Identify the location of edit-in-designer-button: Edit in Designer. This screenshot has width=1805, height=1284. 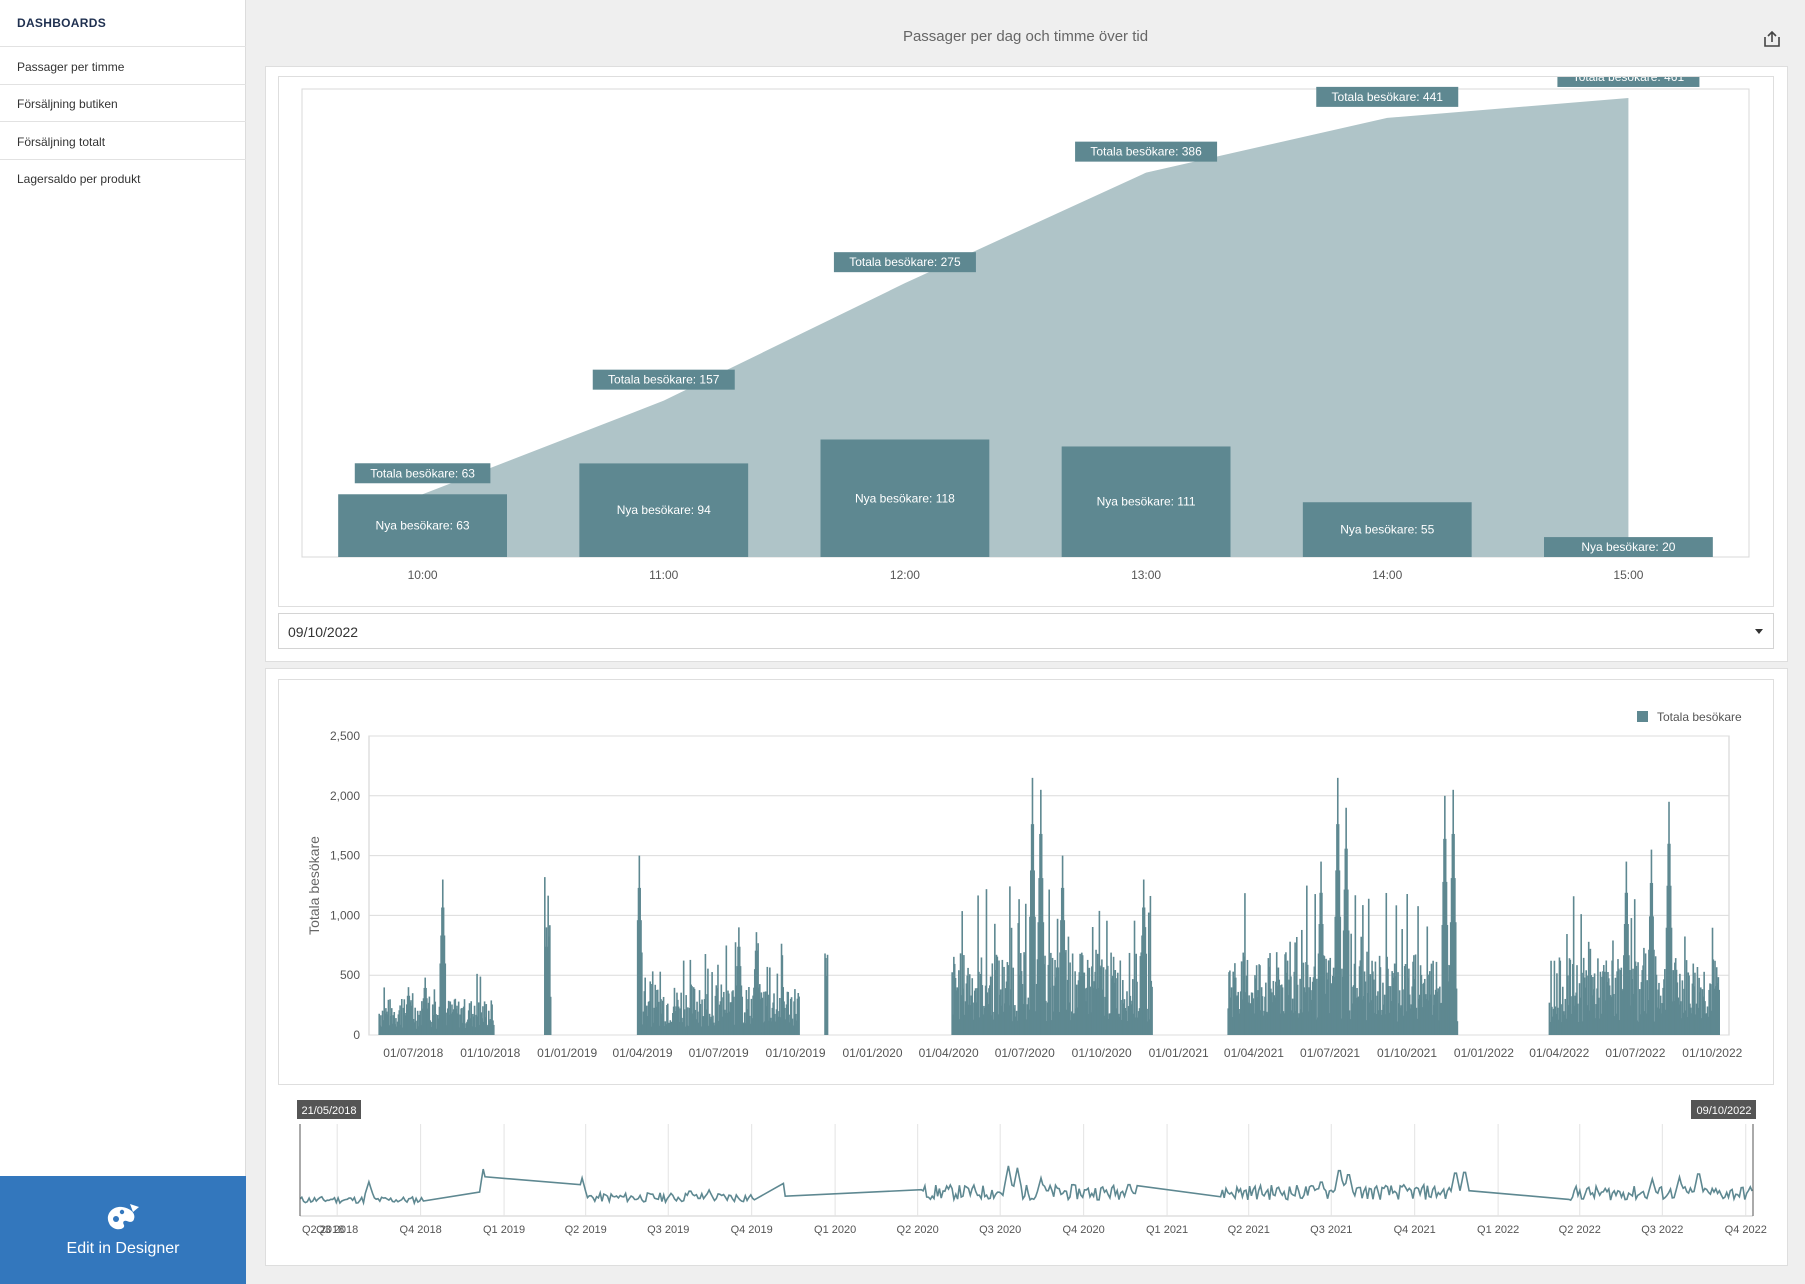
(123, 1230).